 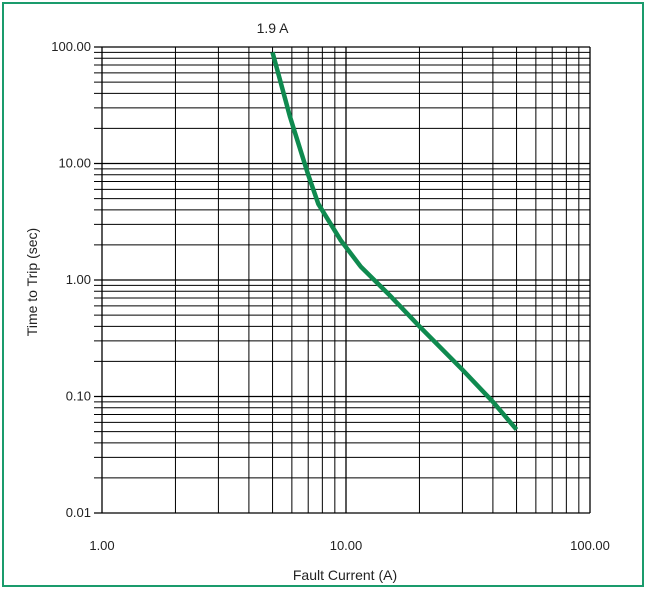 I want to click on x-axis-label: Fault Current (A), so click(x=345, y=575).